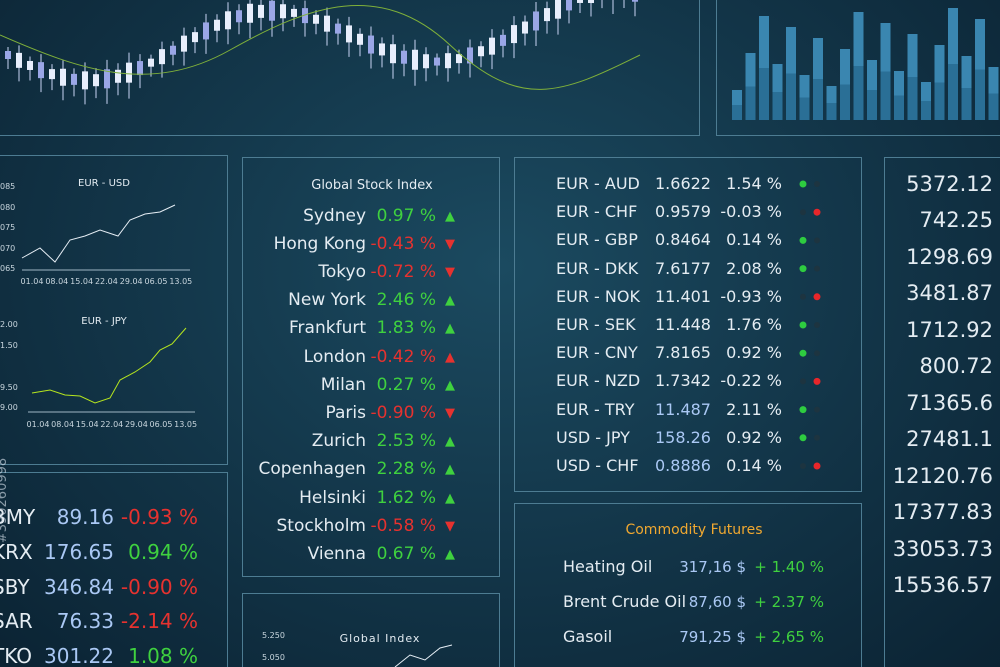 The height and width of the screenshot is (667, 1000). Describe the element at coordinates (423, 655) in the screenshot. I see `global-index-line` at that location.